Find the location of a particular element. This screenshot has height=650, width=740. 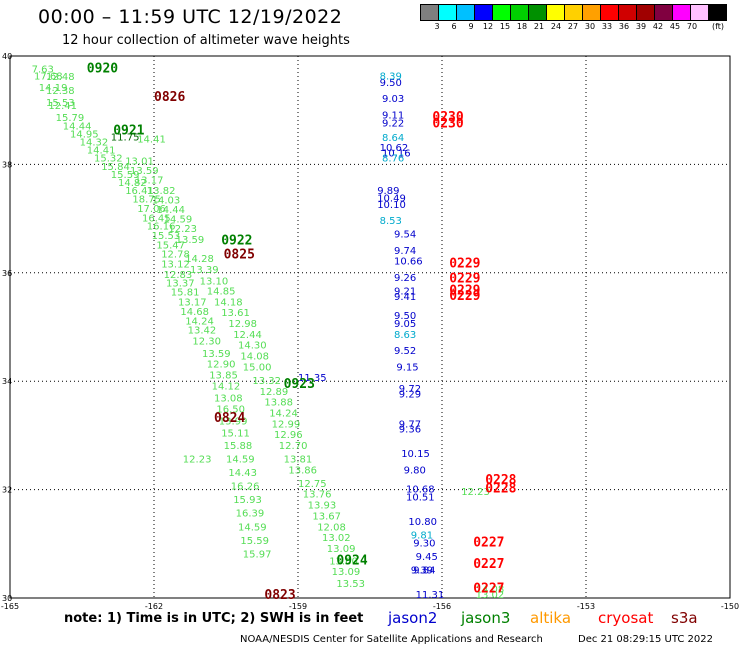

legend-tick-label: 30 is located at coordinates (590, 26).